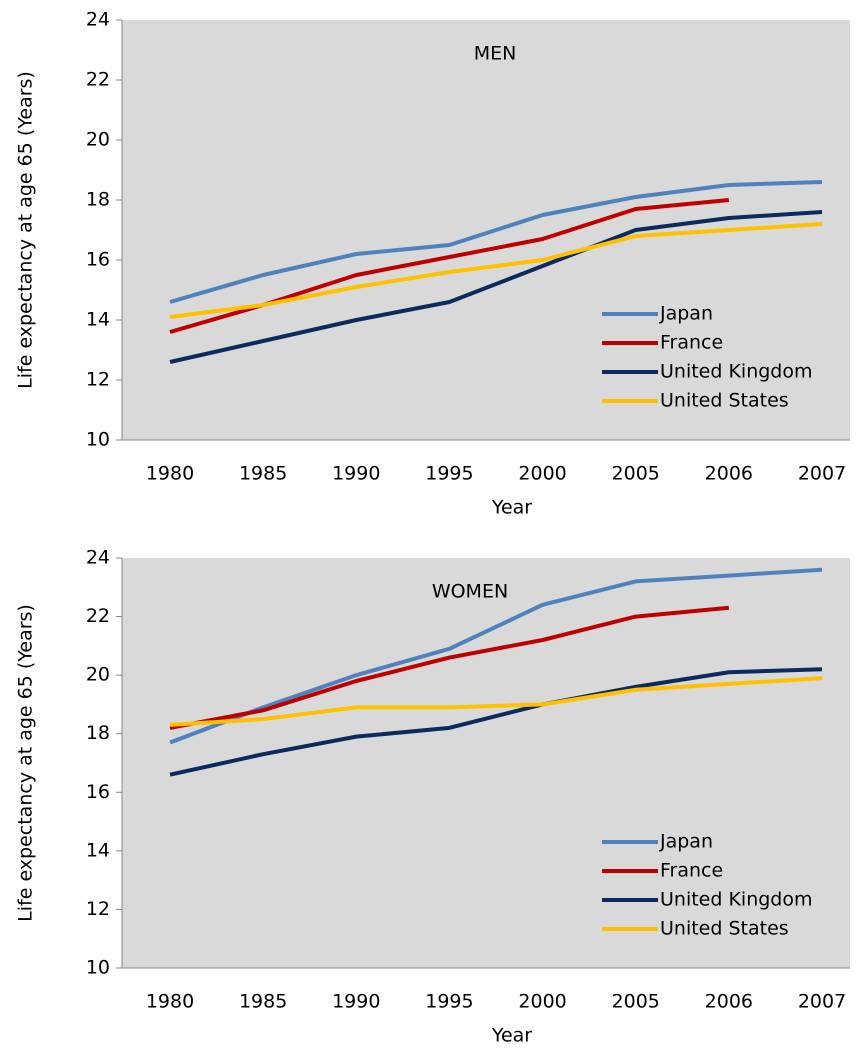 The width and height of the screenshot is (856, 1052). Describe the element at coordinates (470, 592) in the screenshot. I see `chart-title: WOMEN` at that location.